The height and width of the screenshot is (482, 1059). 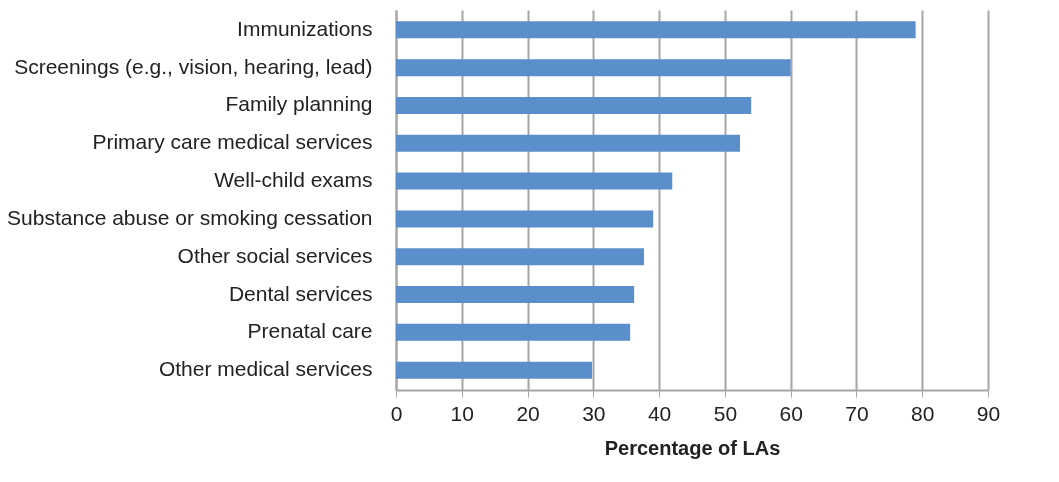 What do you see at coordinates (275, 255) in the screenshot?
I see `y-tick-label: Other social services` at bounding box center [275, 255].